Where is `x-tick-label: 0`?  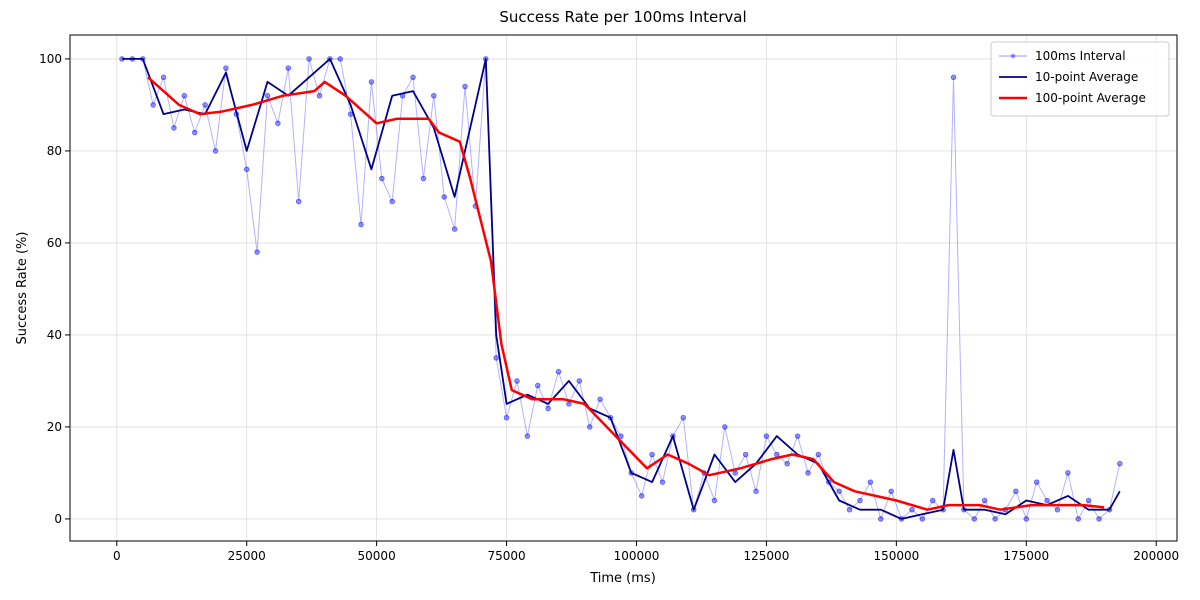 x-tick-label: 0 is located at coordinates (117, 556).